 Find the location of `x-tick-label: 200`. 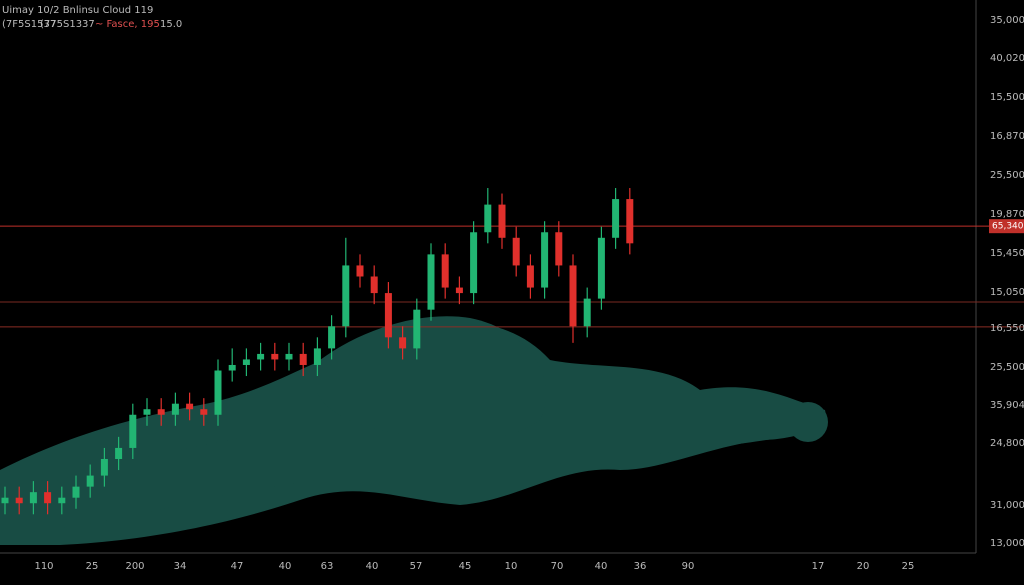

x-tick-label: 200 is located at coordinates (134, 566).